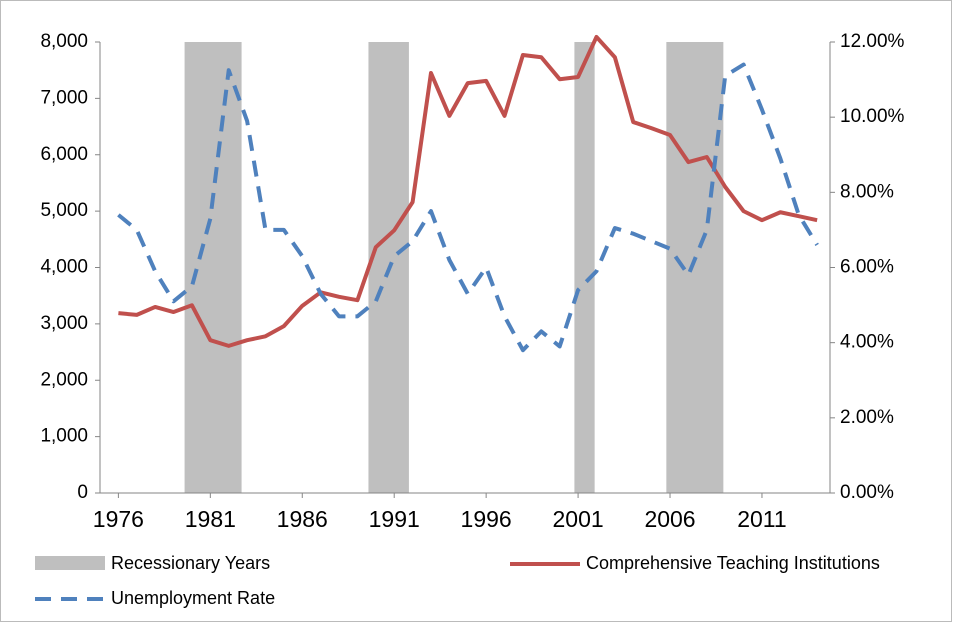 This screenshot has height=623, width=953. What do you see at coordinates (867, 267) in the screenshot?
I see `y2-tick-label: 6.00%` at bounding box center [867, 267].